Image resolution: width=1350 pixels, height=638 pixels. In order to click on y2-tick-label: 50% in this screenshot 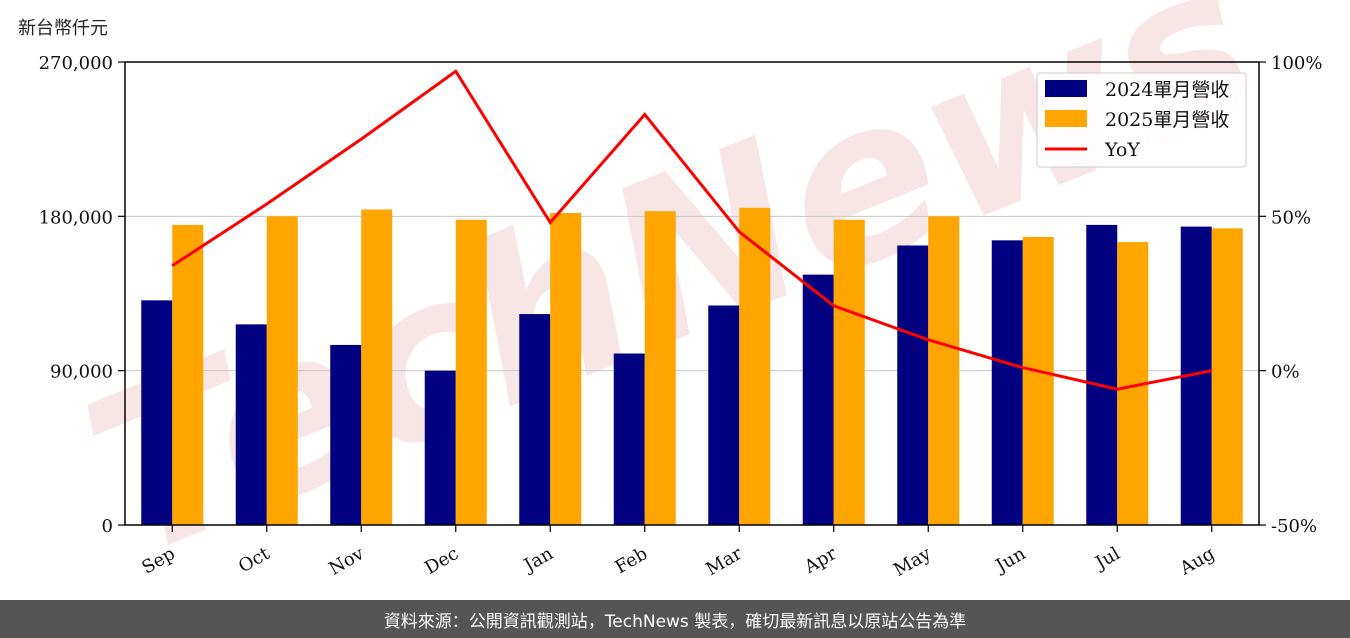, I will do `click(1291, 217)`.